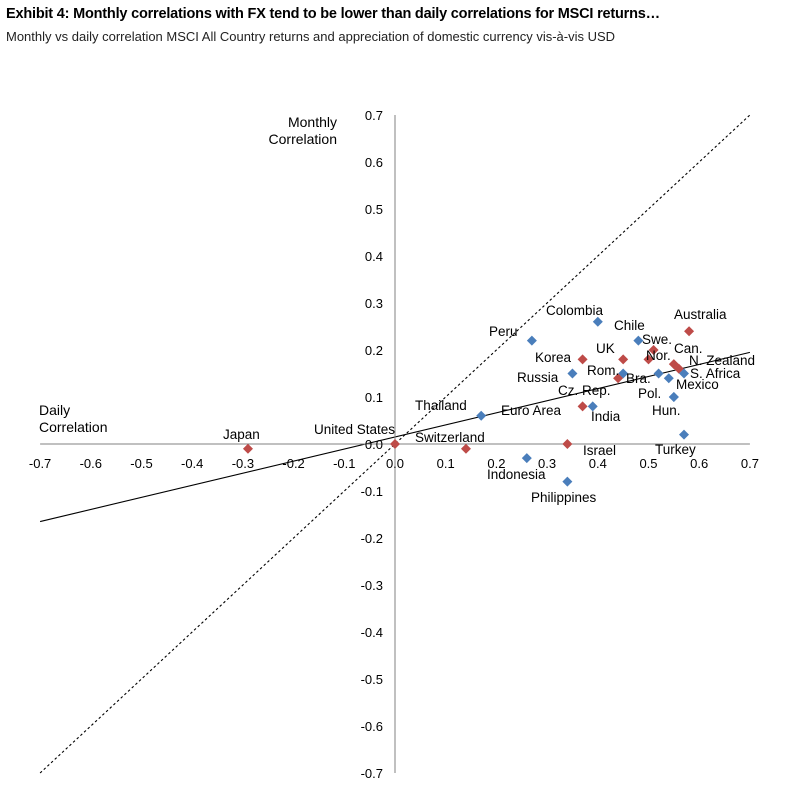 The height and width of the screenshot is (791, 803). What do you see at coordinates (241, 434) in the screenshot?
I see `point-label-japan: Japan` at bounding box center [241, 434].